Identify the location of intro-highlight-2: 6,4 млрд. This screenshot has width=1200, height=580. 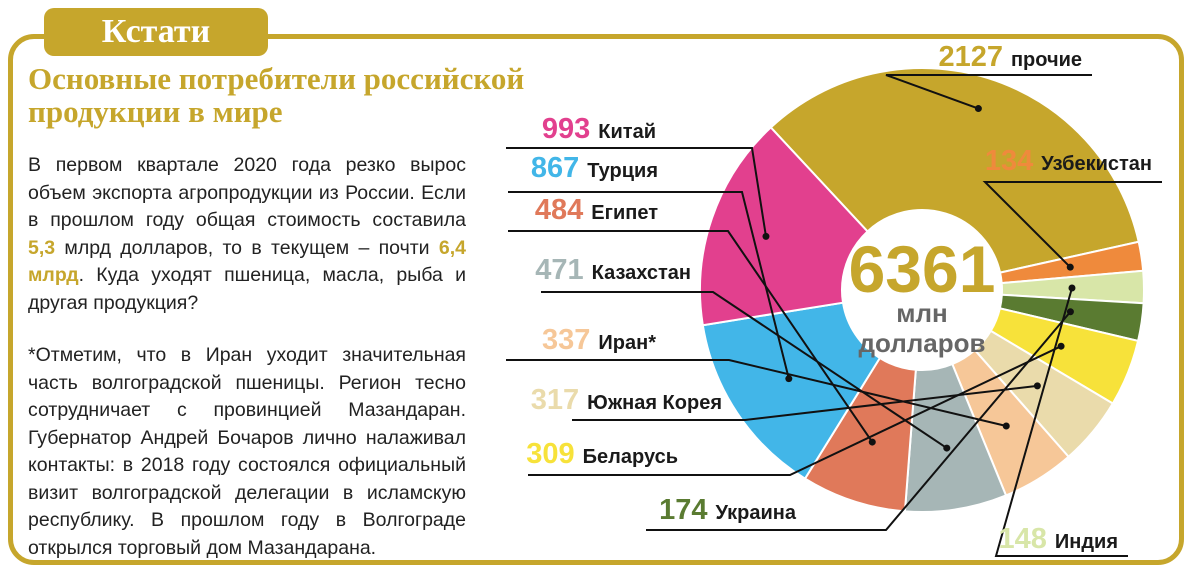
(247, 261).